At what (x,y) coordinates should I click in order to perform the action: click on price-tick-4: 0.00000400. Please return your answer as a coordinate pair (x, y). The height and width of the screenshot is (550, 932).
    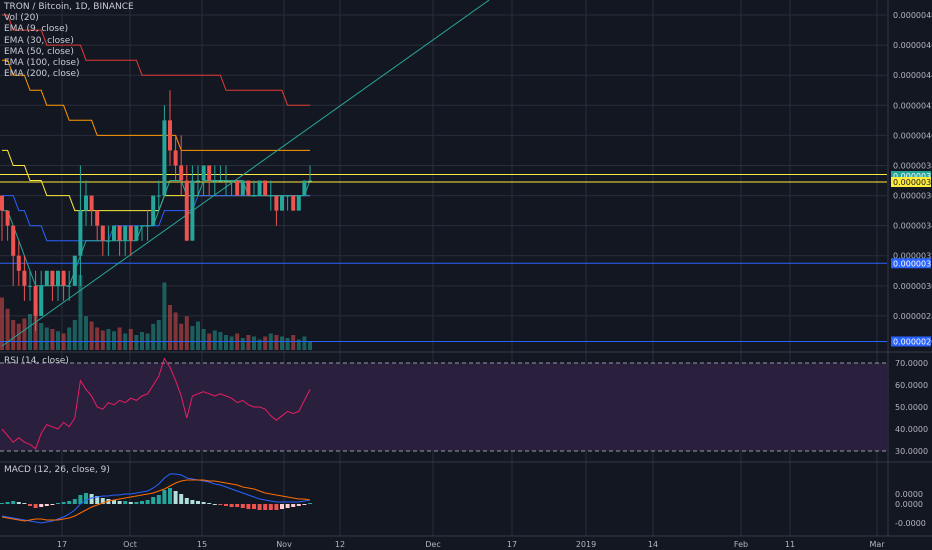
    Looking at the image, I should click on (912, 135).